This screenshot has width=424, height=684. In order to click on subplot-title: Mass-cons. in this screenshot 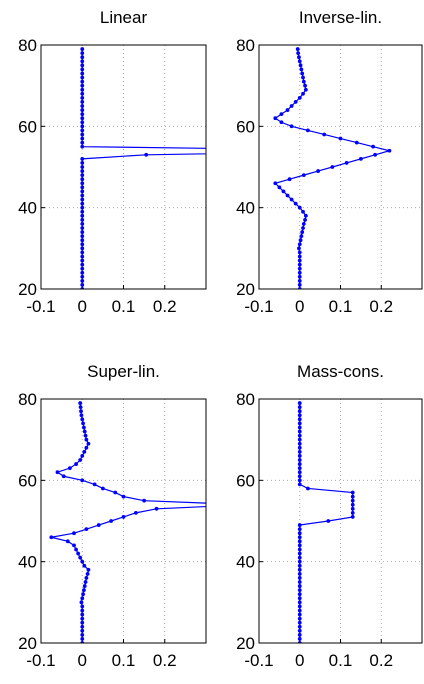, I will do `click(340, 371)`.